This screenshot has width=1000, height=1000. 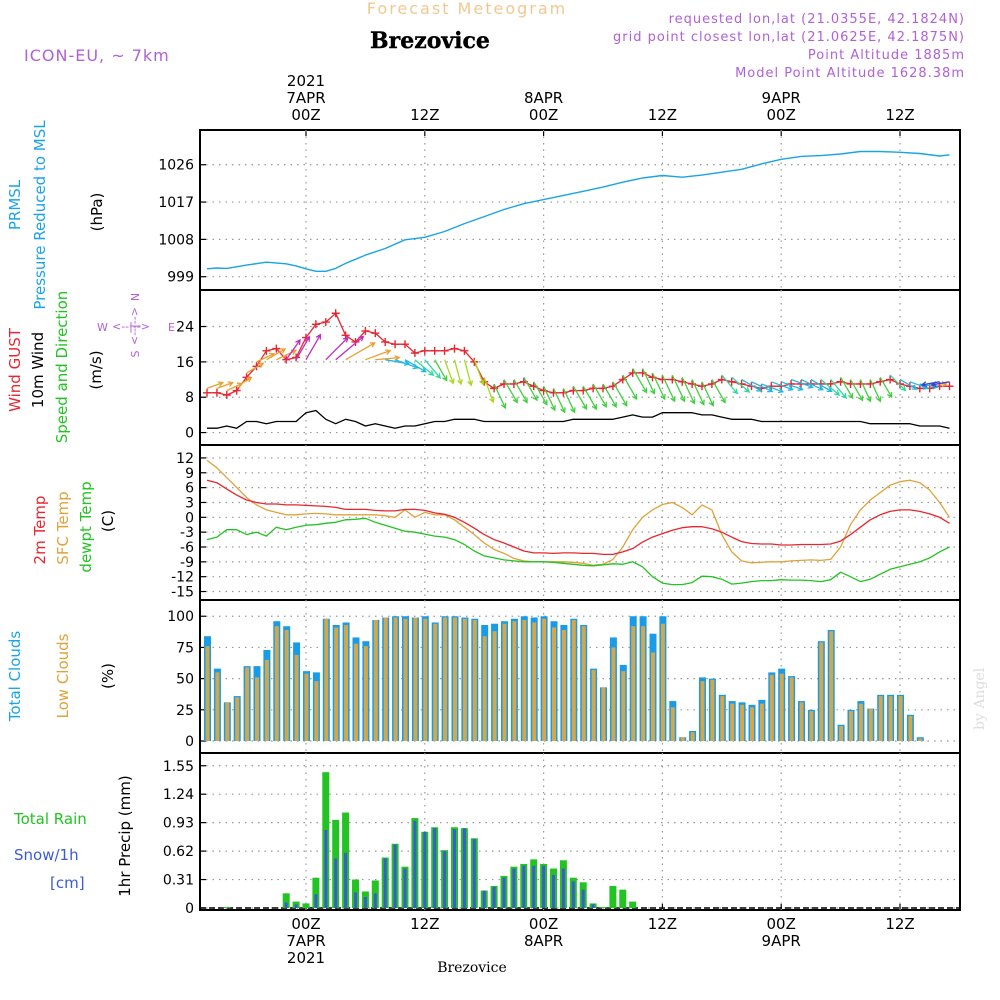 What do you see at coordinates (135, 297) in the screenshot?
I see `compass-north: N` at bounding box center [135, 297].